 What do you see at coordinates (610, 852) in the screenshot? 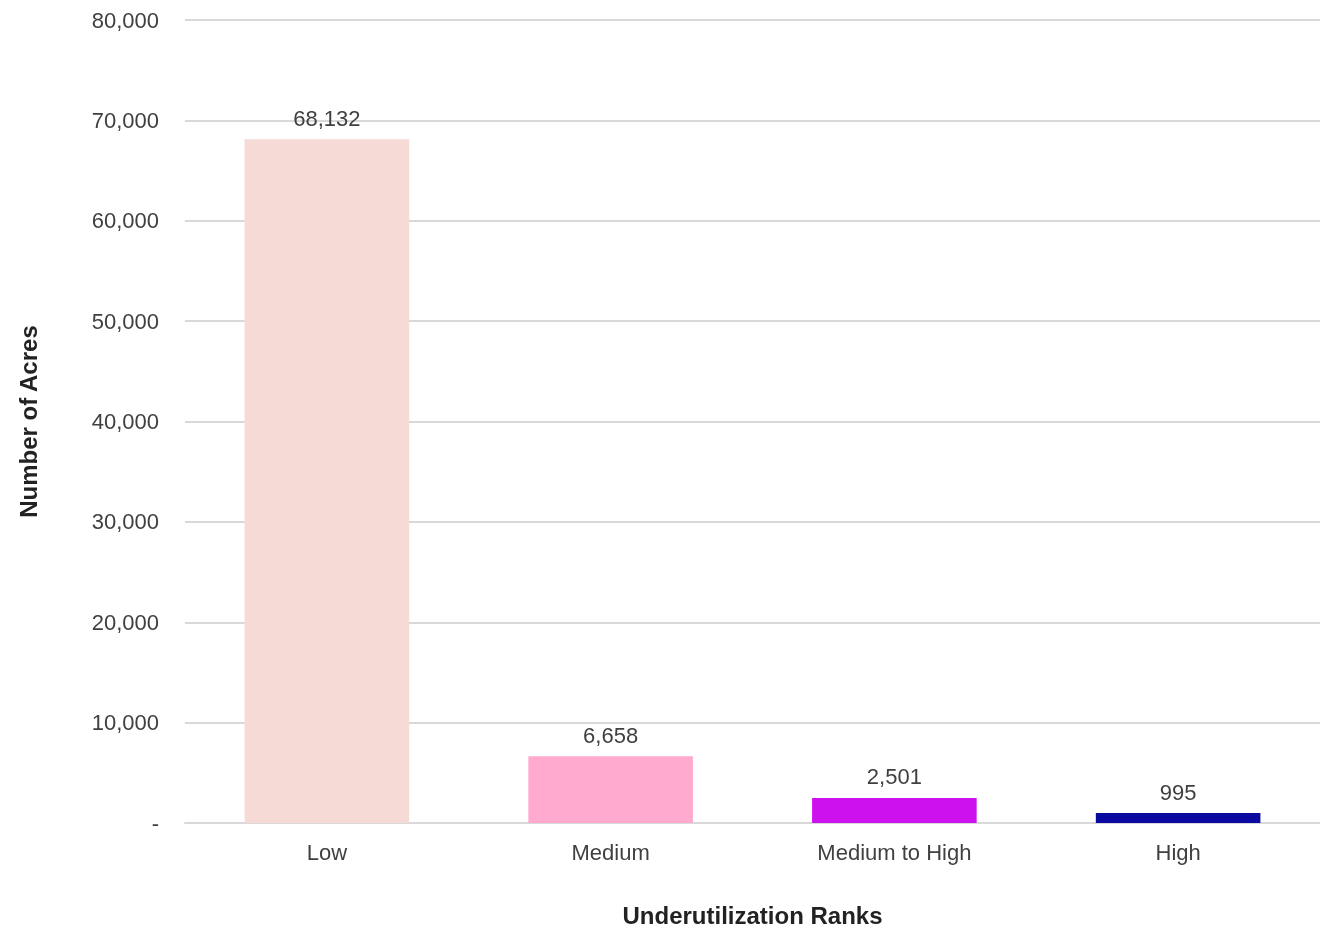
I see `x-tick-label: Medium` at bounding box center [610, 852].